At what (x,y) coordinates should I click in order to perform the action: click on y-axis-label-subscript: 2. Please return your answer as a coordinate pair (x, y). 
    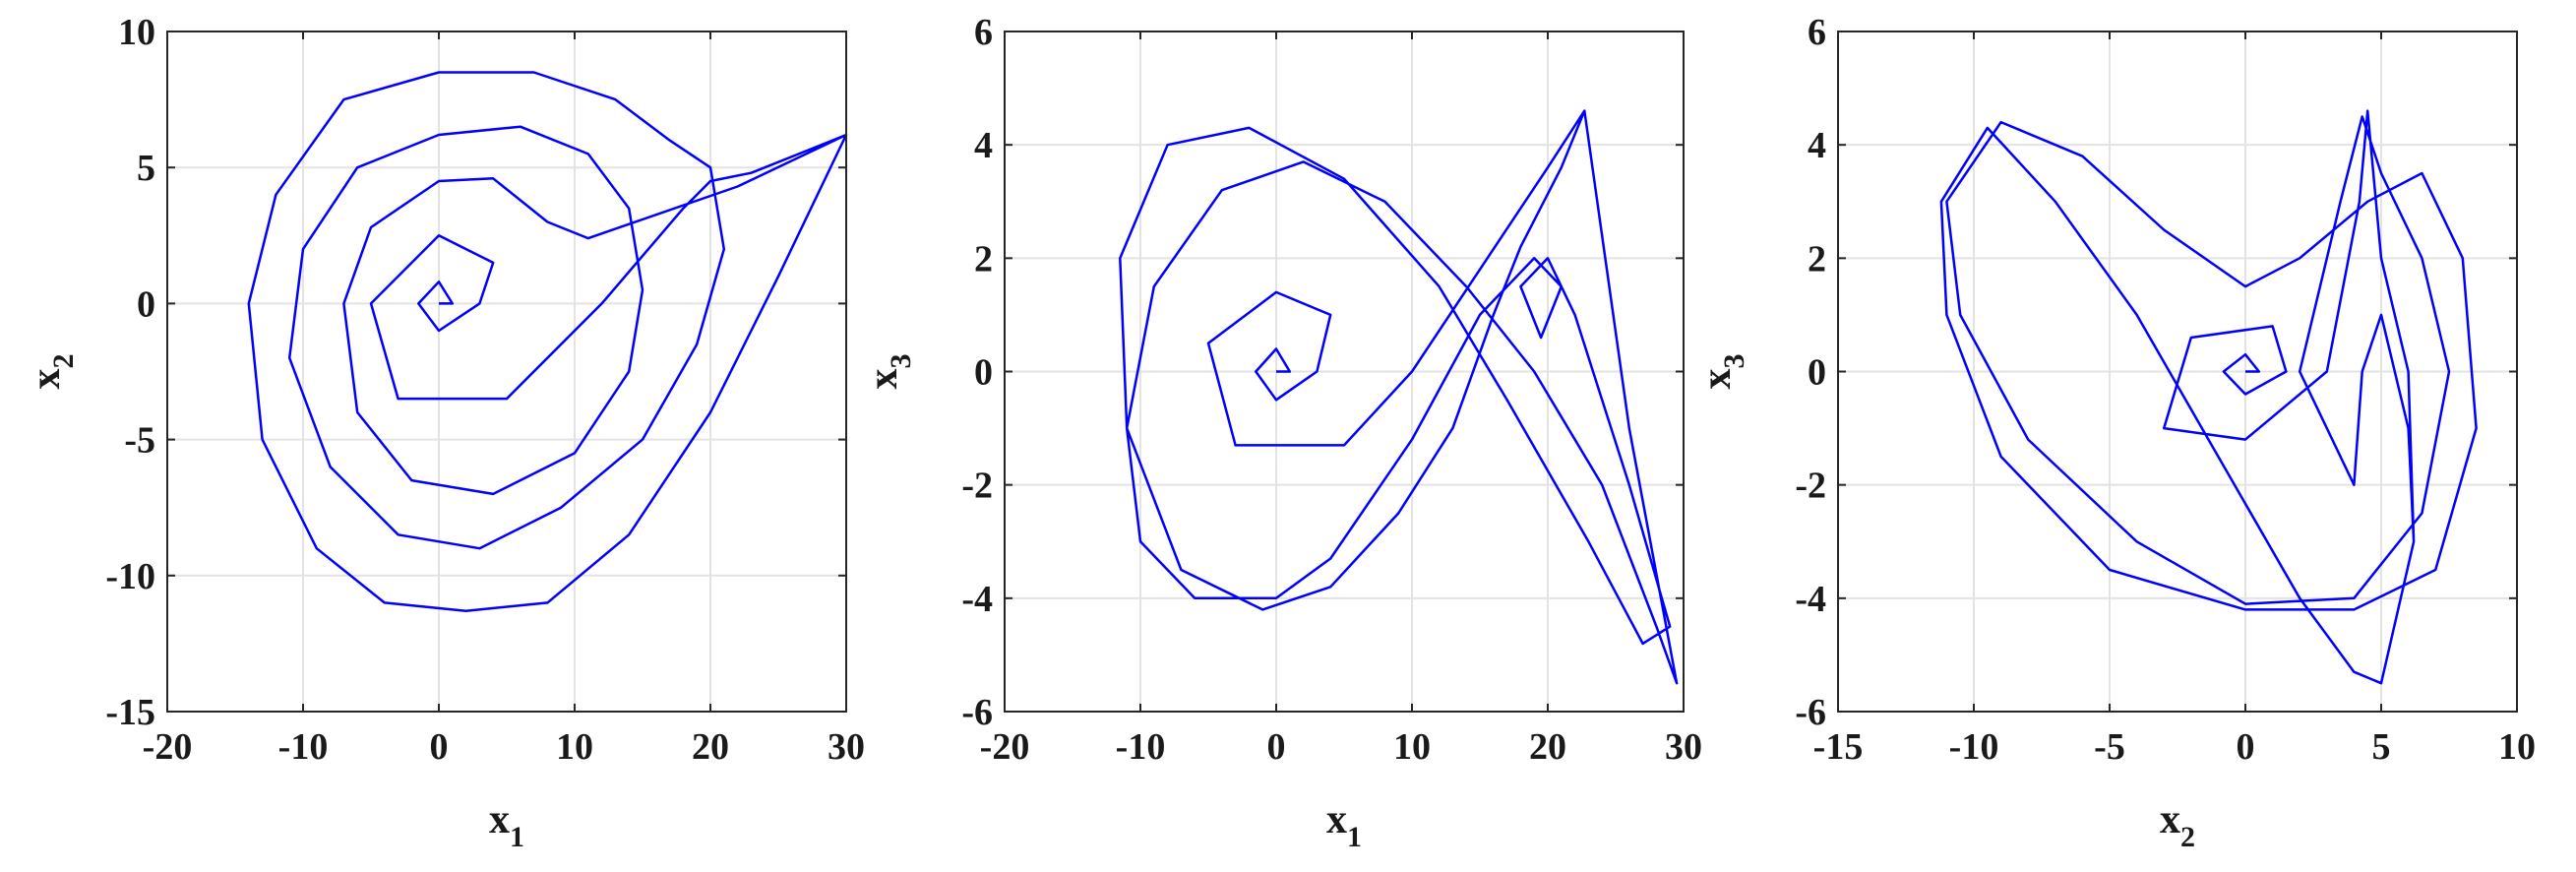
    Looking at the image, I should click on (63, 361).